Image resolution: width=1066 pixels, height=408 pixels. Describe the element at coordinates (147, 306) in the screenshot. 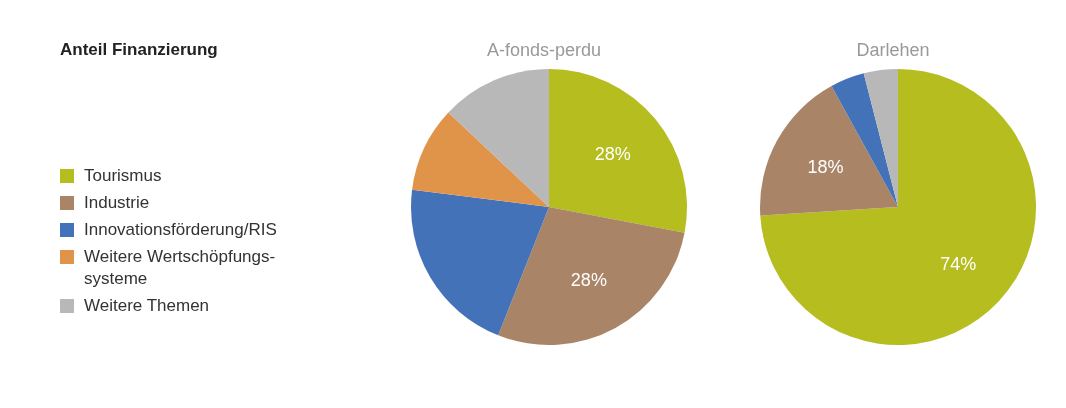

I see `legend-label: Weitere Themen` at that location.